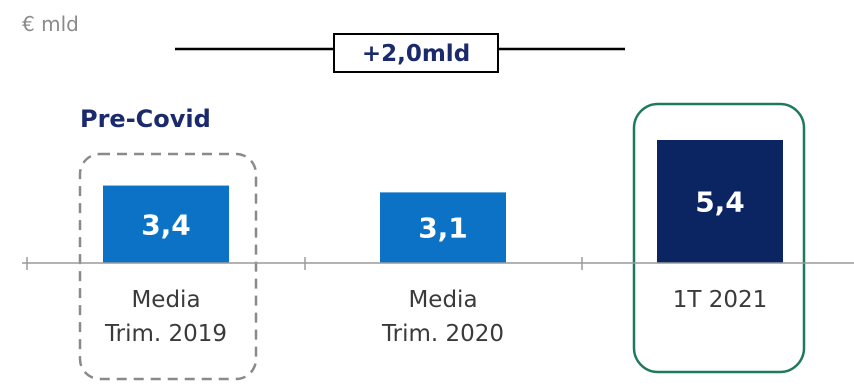 The height and width of the screenshot is (386, 854). I want to click on labels-group: Media Trim. 2019 Media Trim. 2020 1T 2021, so click(435, 317).